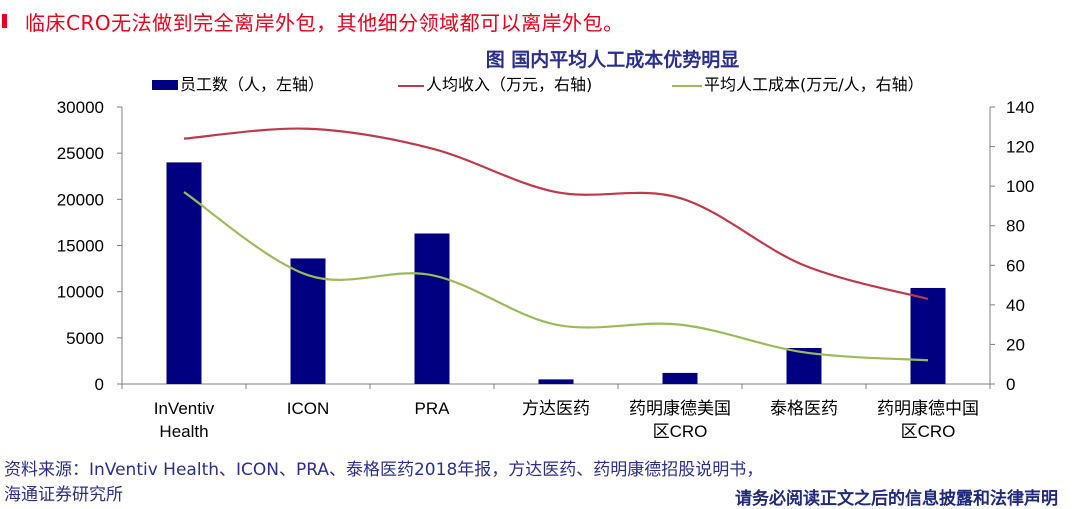 The image size is (1075, 509). I want to click on left-tick-label: 0, so click(99, 384).